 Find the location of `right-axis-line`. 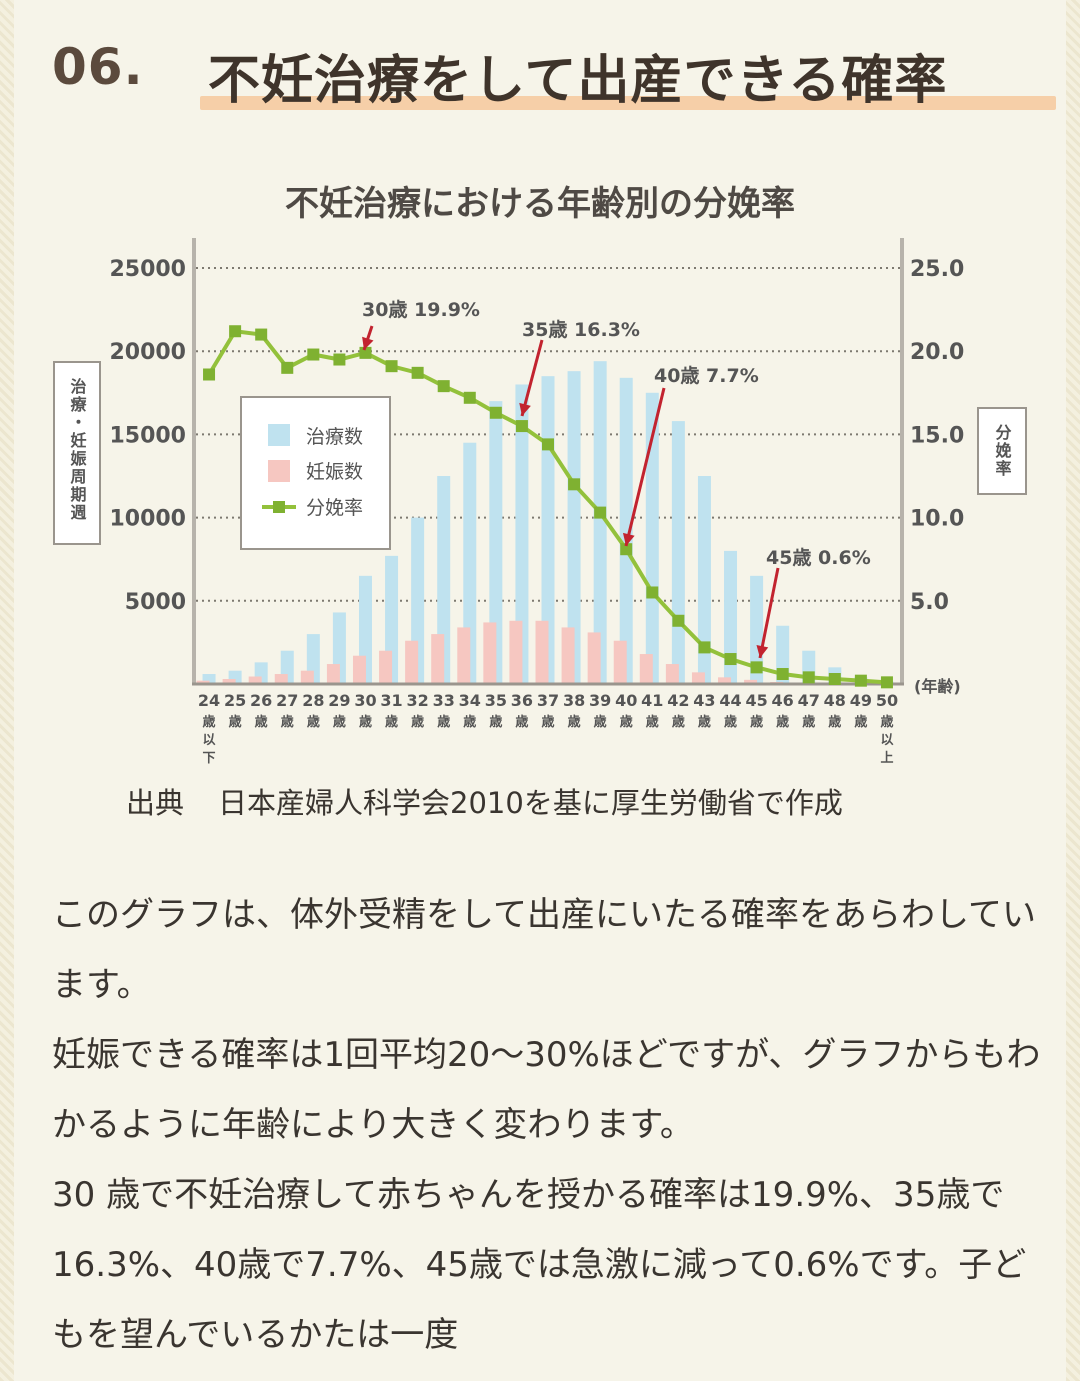

right-axis-line is located at coordinates (902, 461).